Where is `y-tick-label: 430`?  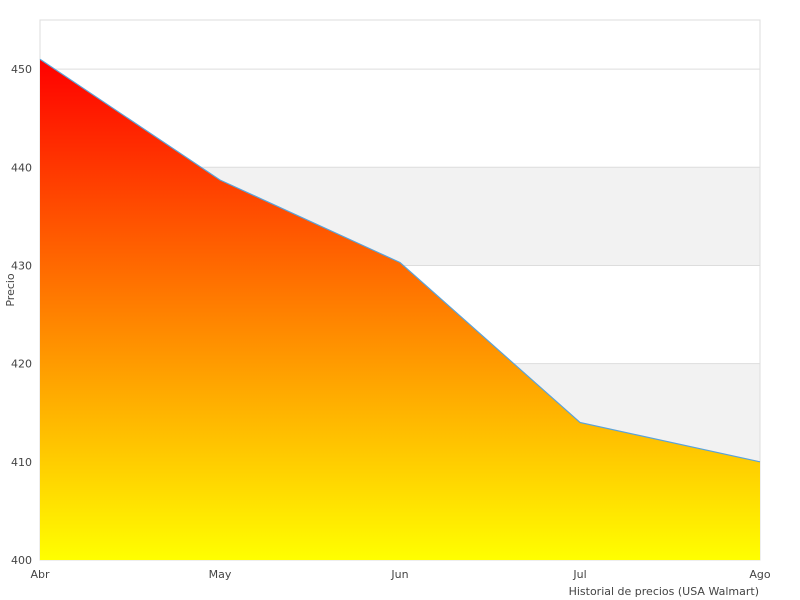 y-tick-label: 430 is located at coordinates (21, 265).